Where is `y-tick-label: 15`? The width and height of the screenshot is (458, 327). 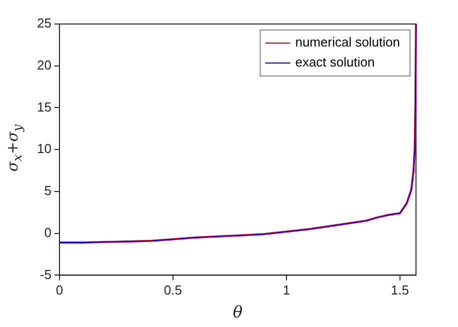
y-tick-label: 15 is located at coordinates (44, 106).